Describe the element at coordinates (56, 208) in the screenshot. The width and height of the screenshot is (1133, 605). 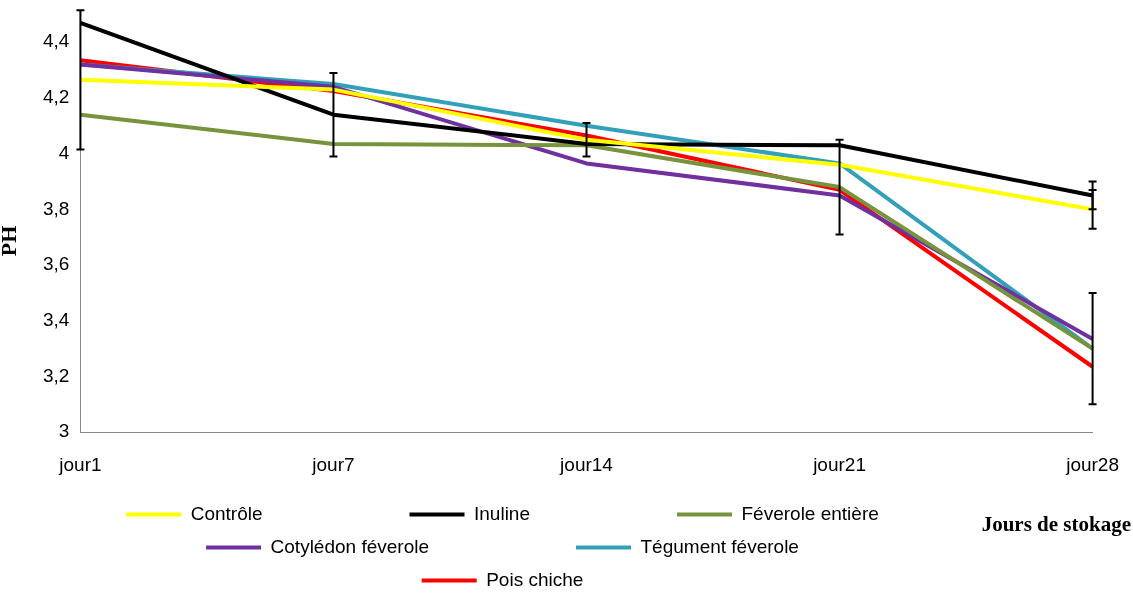
I see `y-tick-label: 3,8` at that location.